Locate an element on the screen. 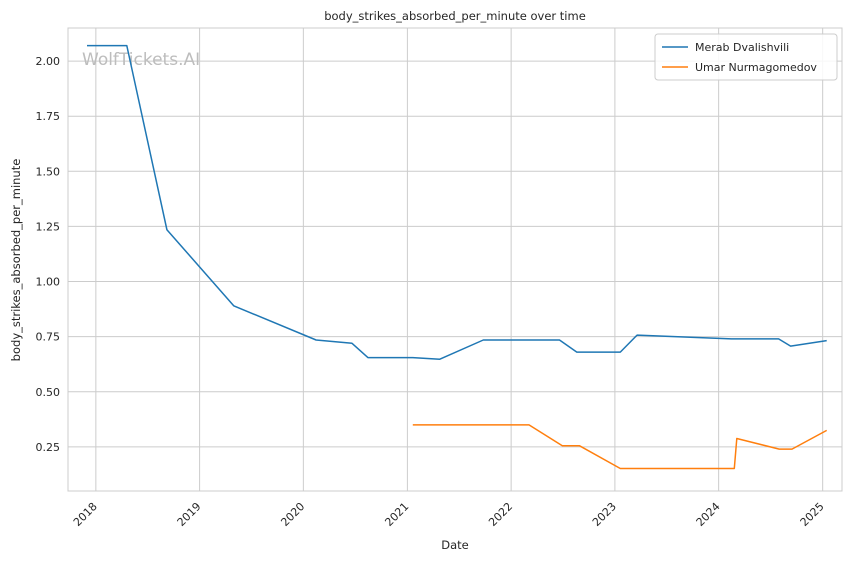  legend-box is located at coordinates (746, 57).